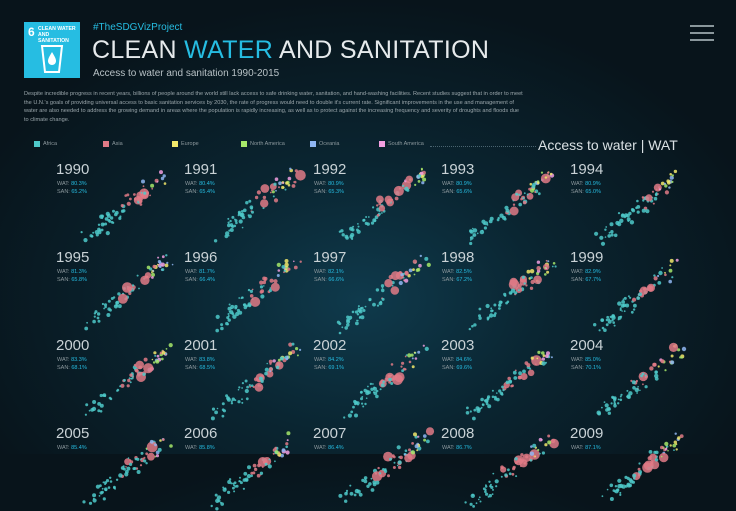 The width and height of the screenshot is (736, 511). What do you see at coordinates (137, 144) in the screenshot?
I see `legend-item: Asia` at bounding box center [137, 144].